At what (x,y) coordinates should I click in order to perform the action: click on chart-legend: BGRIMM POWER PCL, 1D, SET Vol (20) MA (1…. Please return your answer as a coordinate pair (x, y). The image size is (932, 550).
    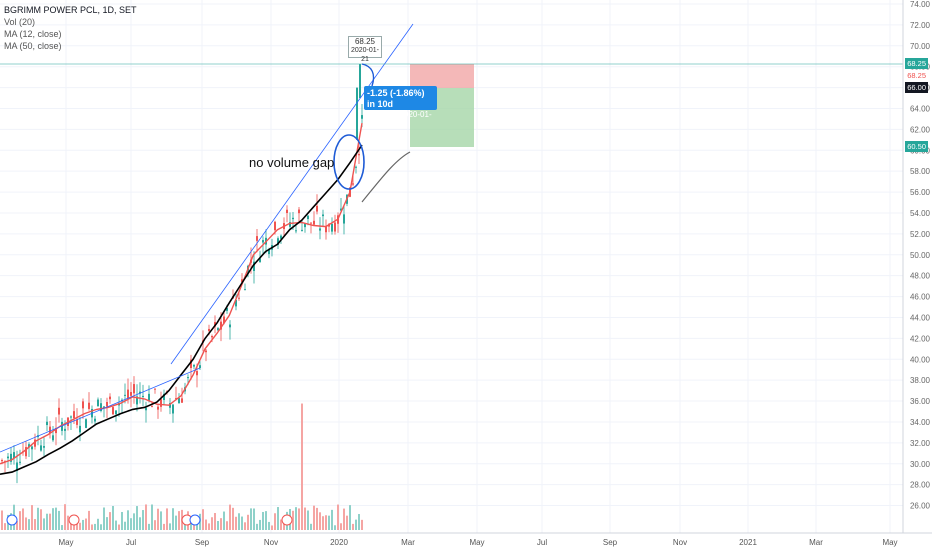
    Looking at the image, I should click on (70, 28).